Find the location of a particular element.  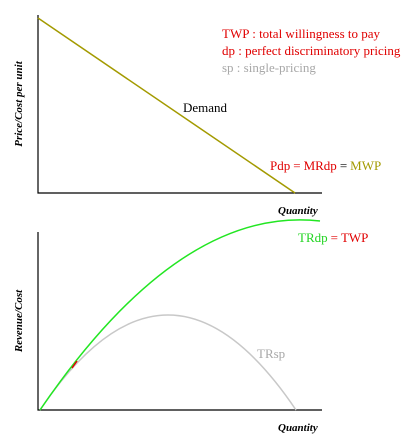

tr-sp-curve is located at coordinates (168, 362).